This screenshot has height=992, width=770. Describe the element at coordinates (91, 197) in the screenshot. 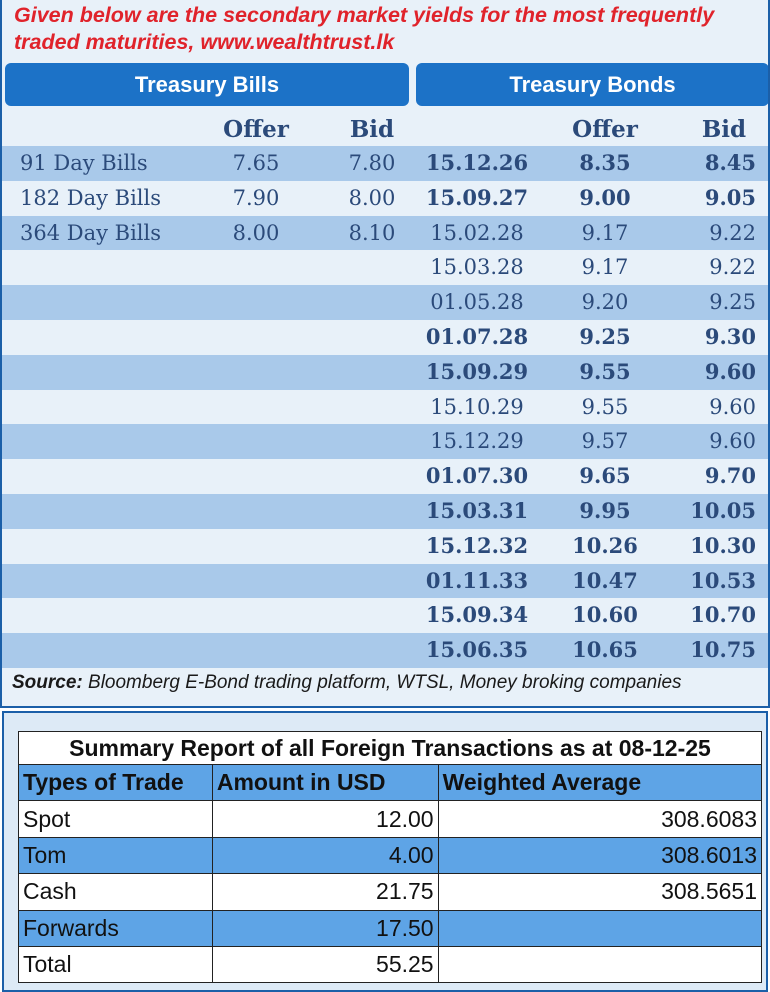

I see `bill-name-cell: 182 Day Bills` at that location.